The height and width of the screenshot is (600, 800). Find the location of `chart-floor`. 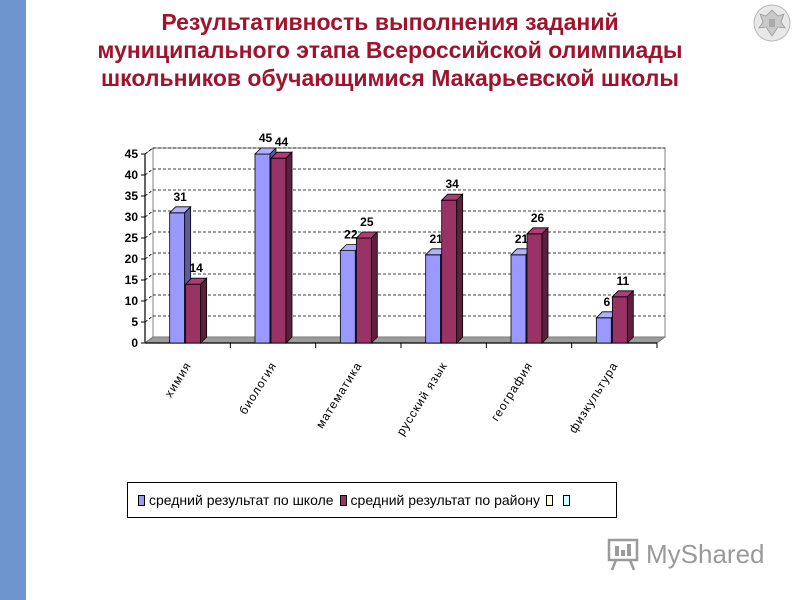

chart-floor is located at coordinates (405, 340).